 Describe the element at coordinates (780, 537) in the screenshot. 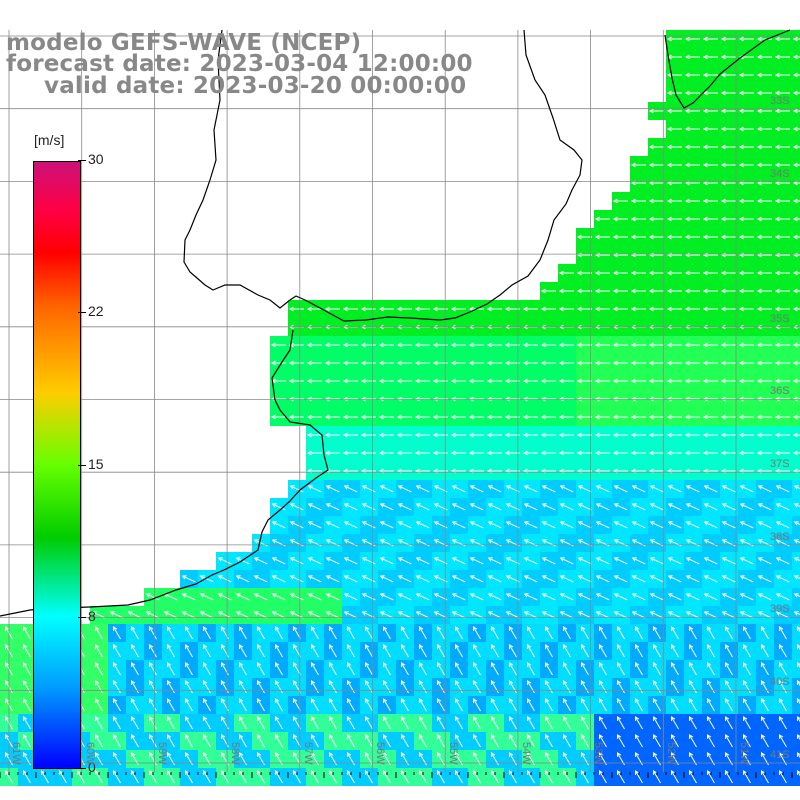

I see `lat-label: 38S` at that location.